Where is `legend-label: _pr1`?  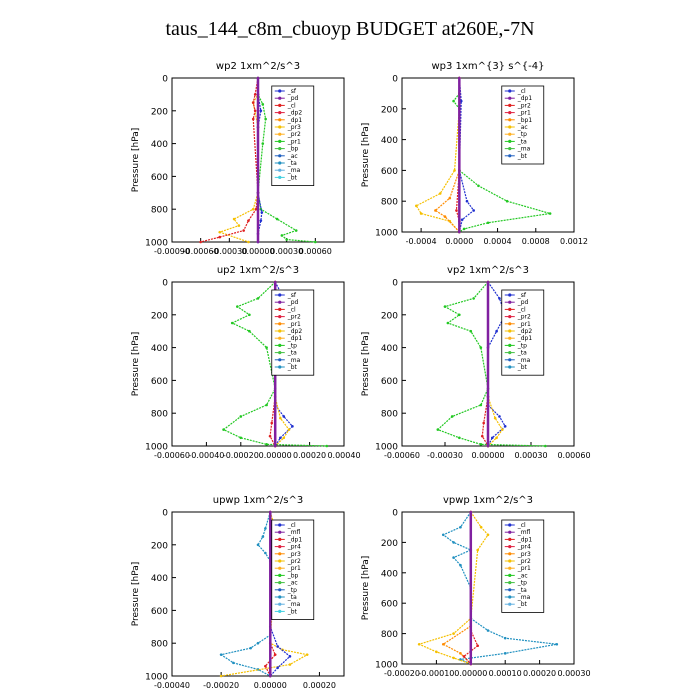 legend-label: _pr1 is located at coordinates (524, 113).